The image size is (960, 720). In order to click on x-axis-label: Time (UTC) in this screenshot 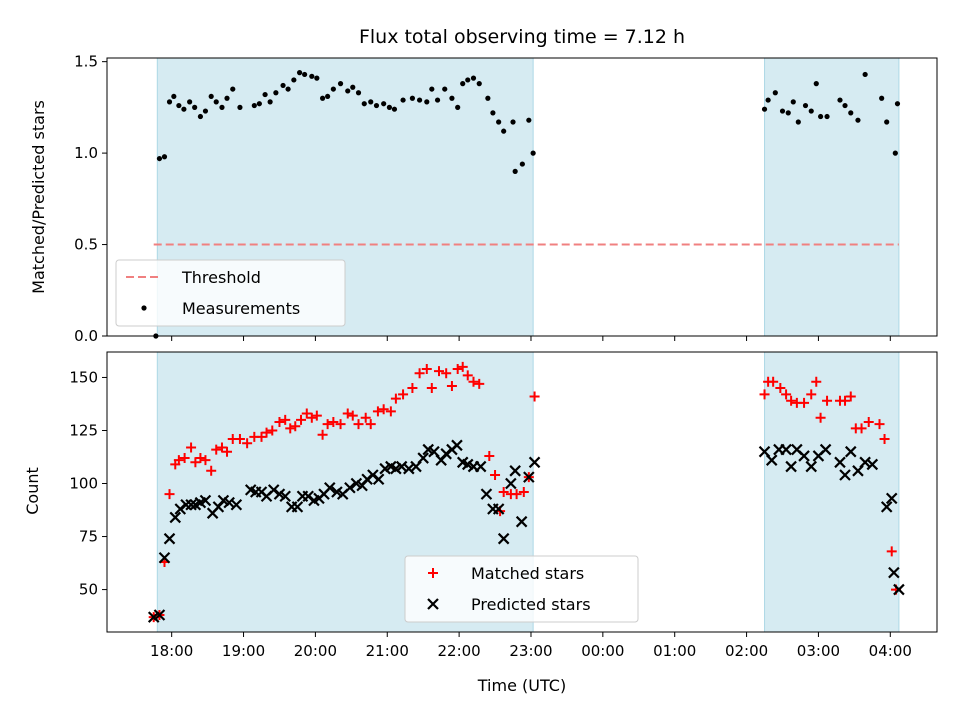, I will do `click(521, 685)`.